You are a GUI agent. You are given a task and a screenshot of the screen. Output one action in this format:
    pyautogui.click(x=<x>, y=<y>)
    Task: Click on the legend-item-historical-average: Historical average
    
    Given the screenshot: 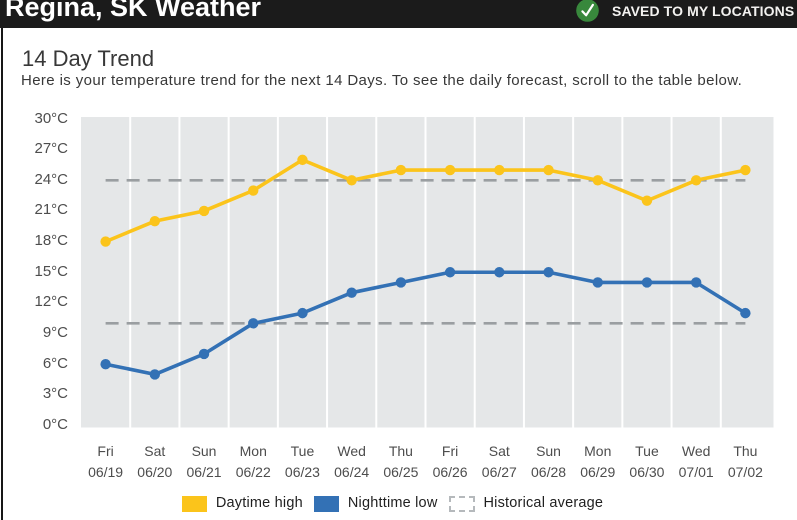 What is the action you would take?
    pyautogui.click(x=526, y=503)
    